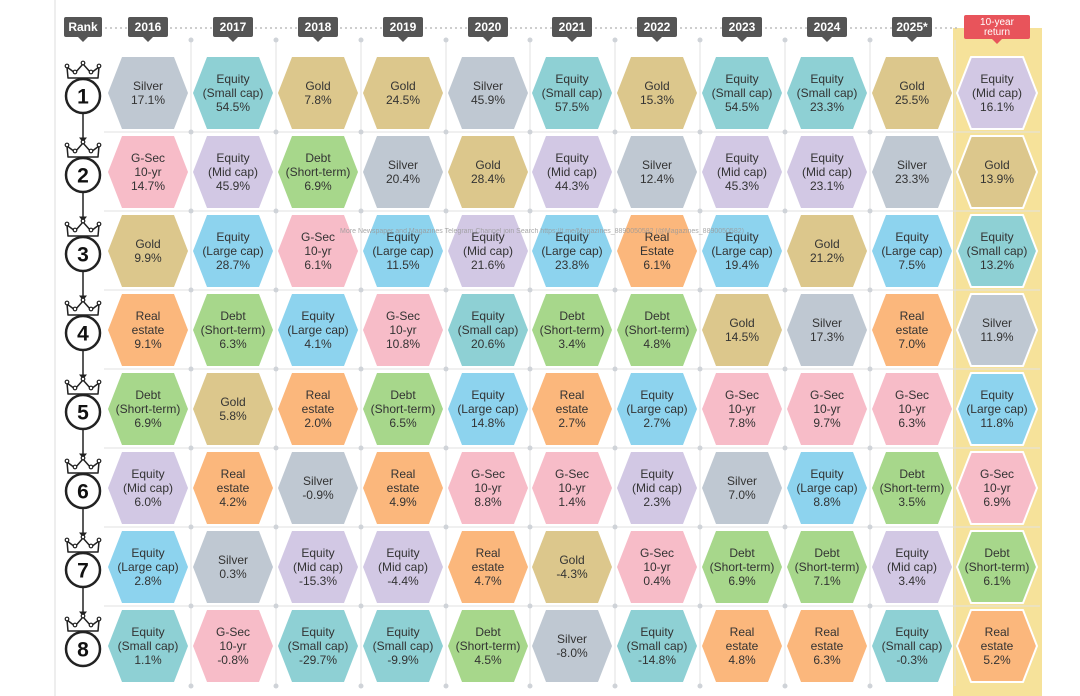  Describe the element at coordinates (912, 488) in the screenshot. I see `asset-cell: Debt(Short-term)3.5%` at that location.